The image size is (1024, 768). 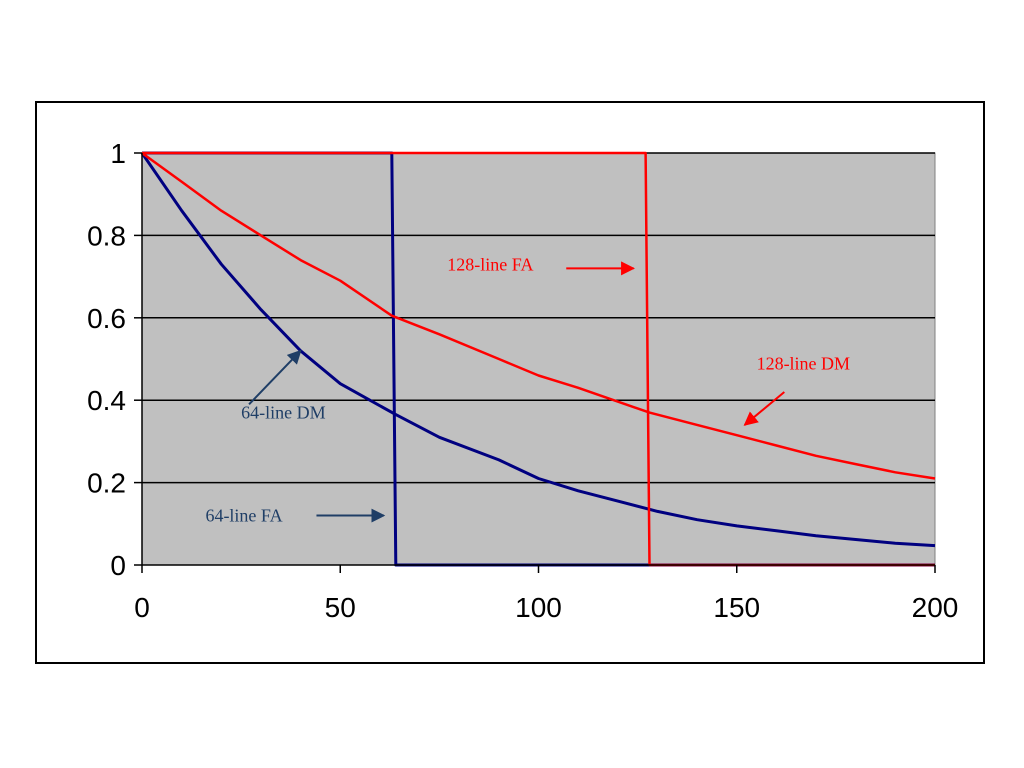 What do you see at coordinates (275, 377) in the screenshot?
I see `annotation-arrow-64-line-dm` at bounding box center [275, 377].